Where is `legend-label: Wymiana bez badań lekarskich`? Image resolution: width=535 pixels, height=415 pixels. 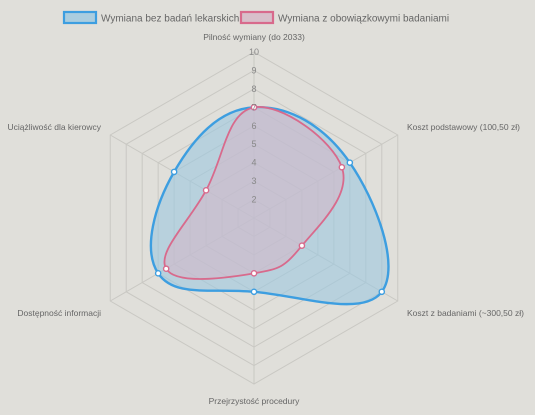 legend-label: Wymiana bez badań lekarskich is located at coordinates (170, 19).